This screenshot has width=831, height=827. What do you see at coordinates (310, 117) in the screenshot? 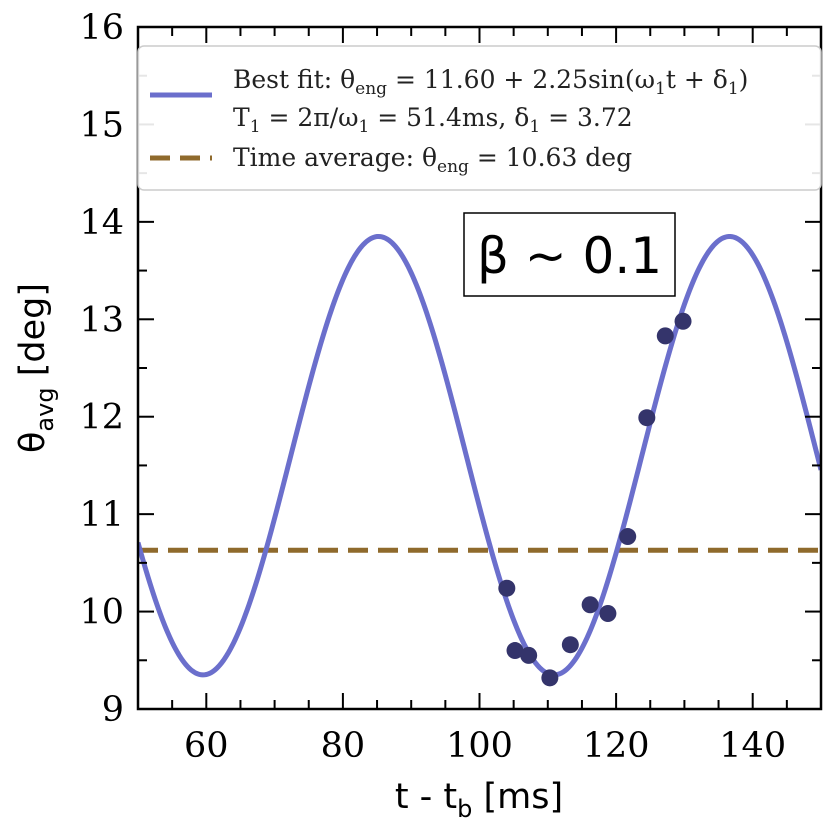
I see `legend-period-b: = 2π/ω` at bounding box center [310, 117].